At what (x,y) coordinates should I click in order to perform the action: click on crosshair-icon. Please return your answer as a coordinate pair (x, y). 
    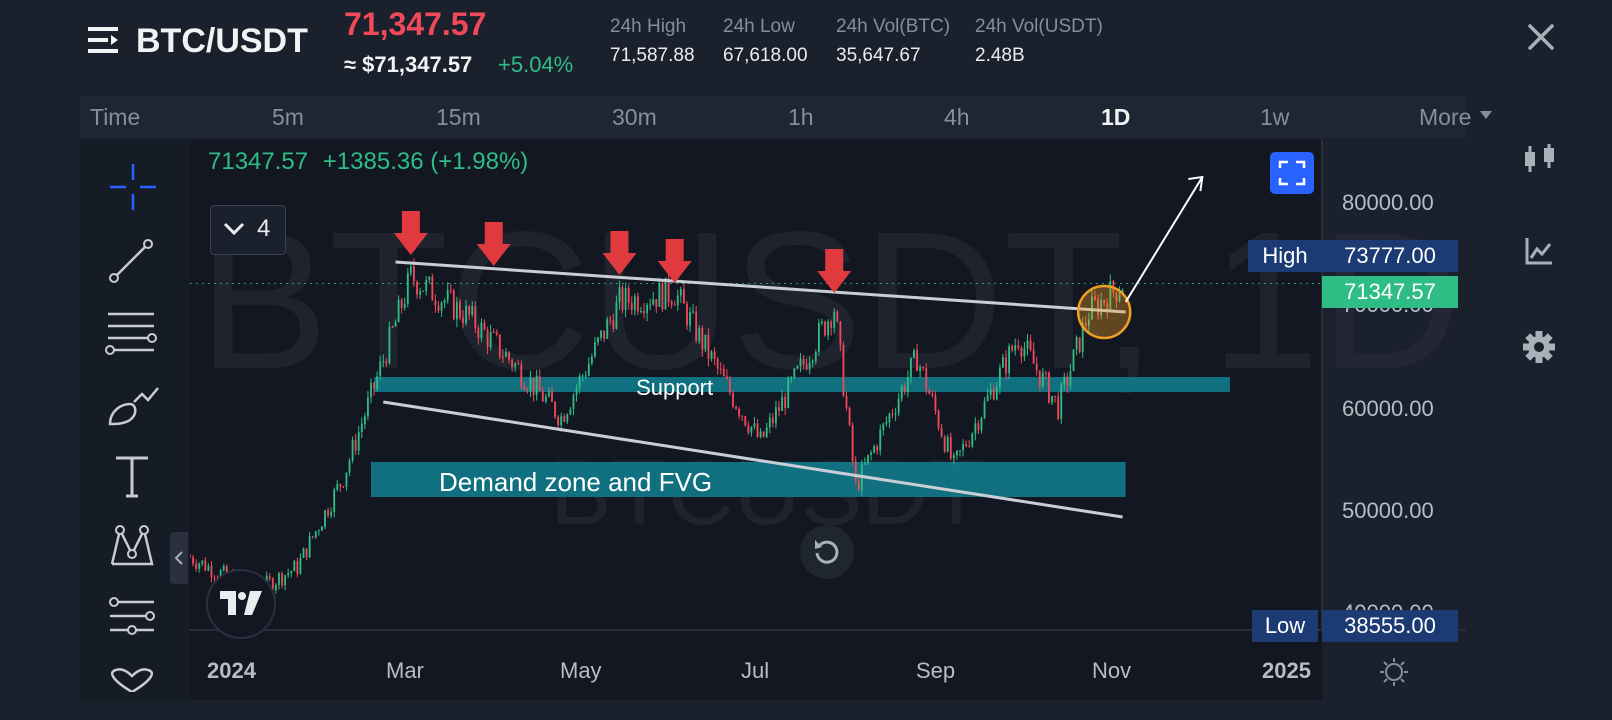
    Looking at the image, I should click on (133, 187).